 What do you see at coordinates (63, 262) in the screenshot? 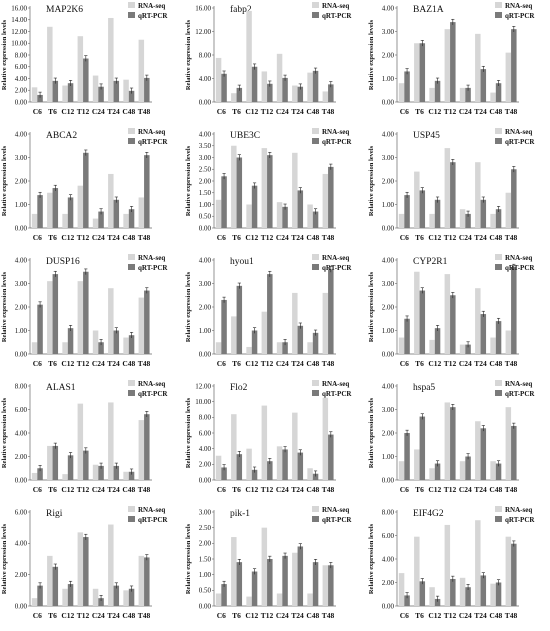
I see `chart-title: DUSP16` at bounding box center [63, 262].